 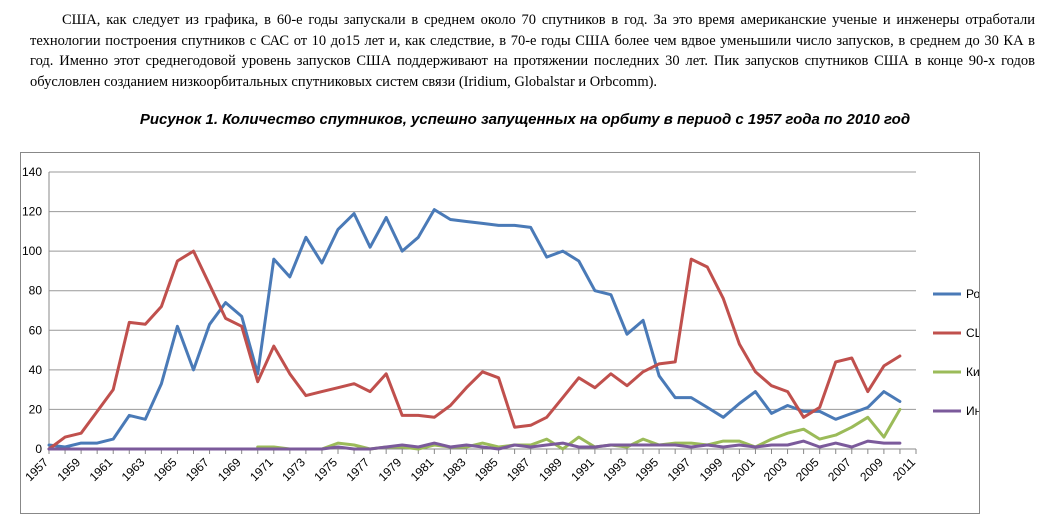 I want to click on x-tick-label: 1981, so click(x=422, y=469).